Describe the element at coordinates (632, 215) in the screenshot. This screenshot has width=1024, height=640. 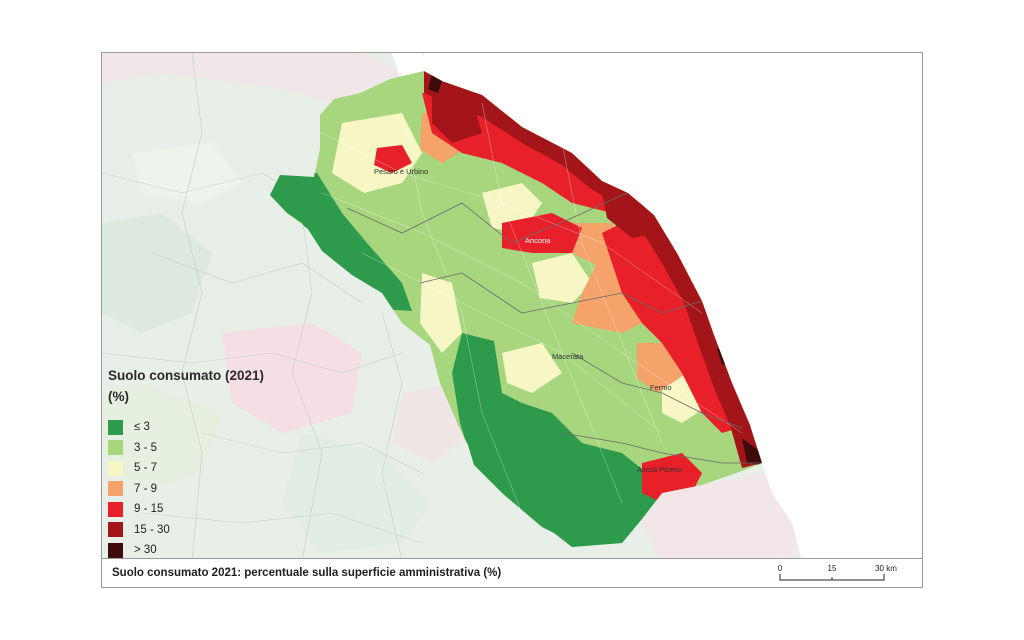
I see `class-15-30-b` at that location.